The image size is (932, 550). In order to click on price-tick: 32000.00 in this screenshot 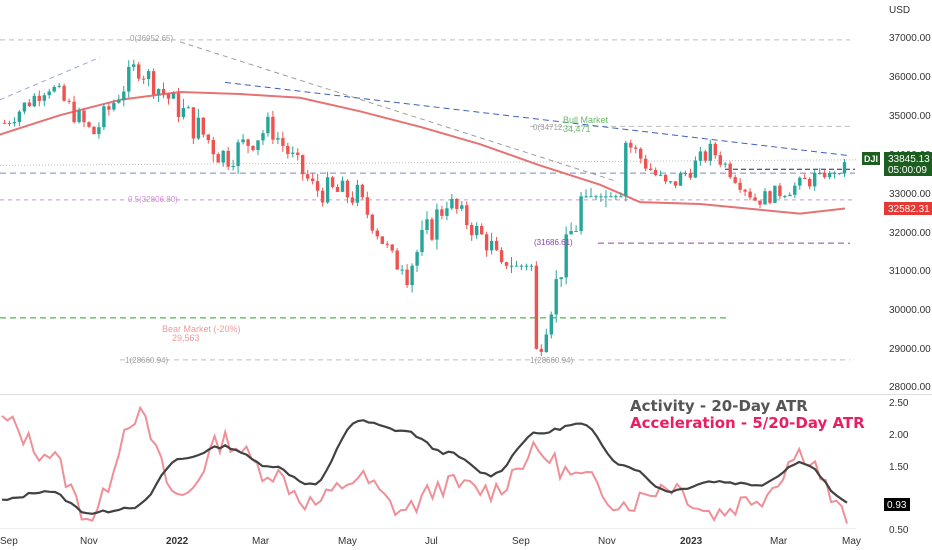, I will do `click(910, 233)`.